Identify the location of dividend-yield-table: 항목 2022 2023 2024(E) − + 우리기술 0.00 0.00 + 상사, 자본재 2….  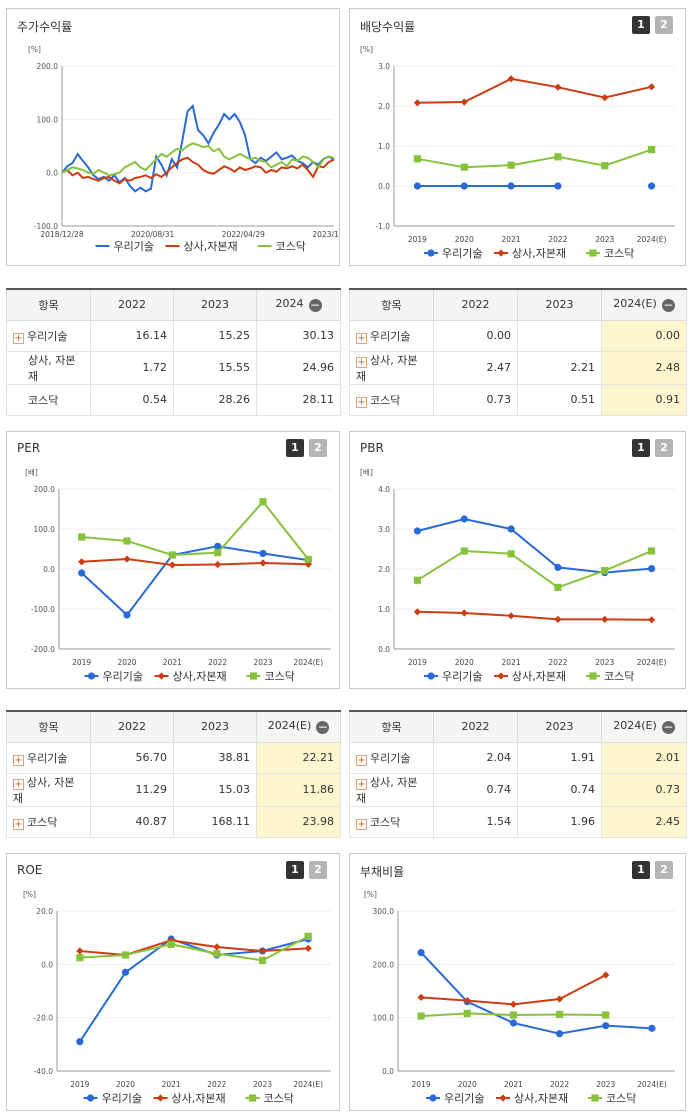
(518, 352).